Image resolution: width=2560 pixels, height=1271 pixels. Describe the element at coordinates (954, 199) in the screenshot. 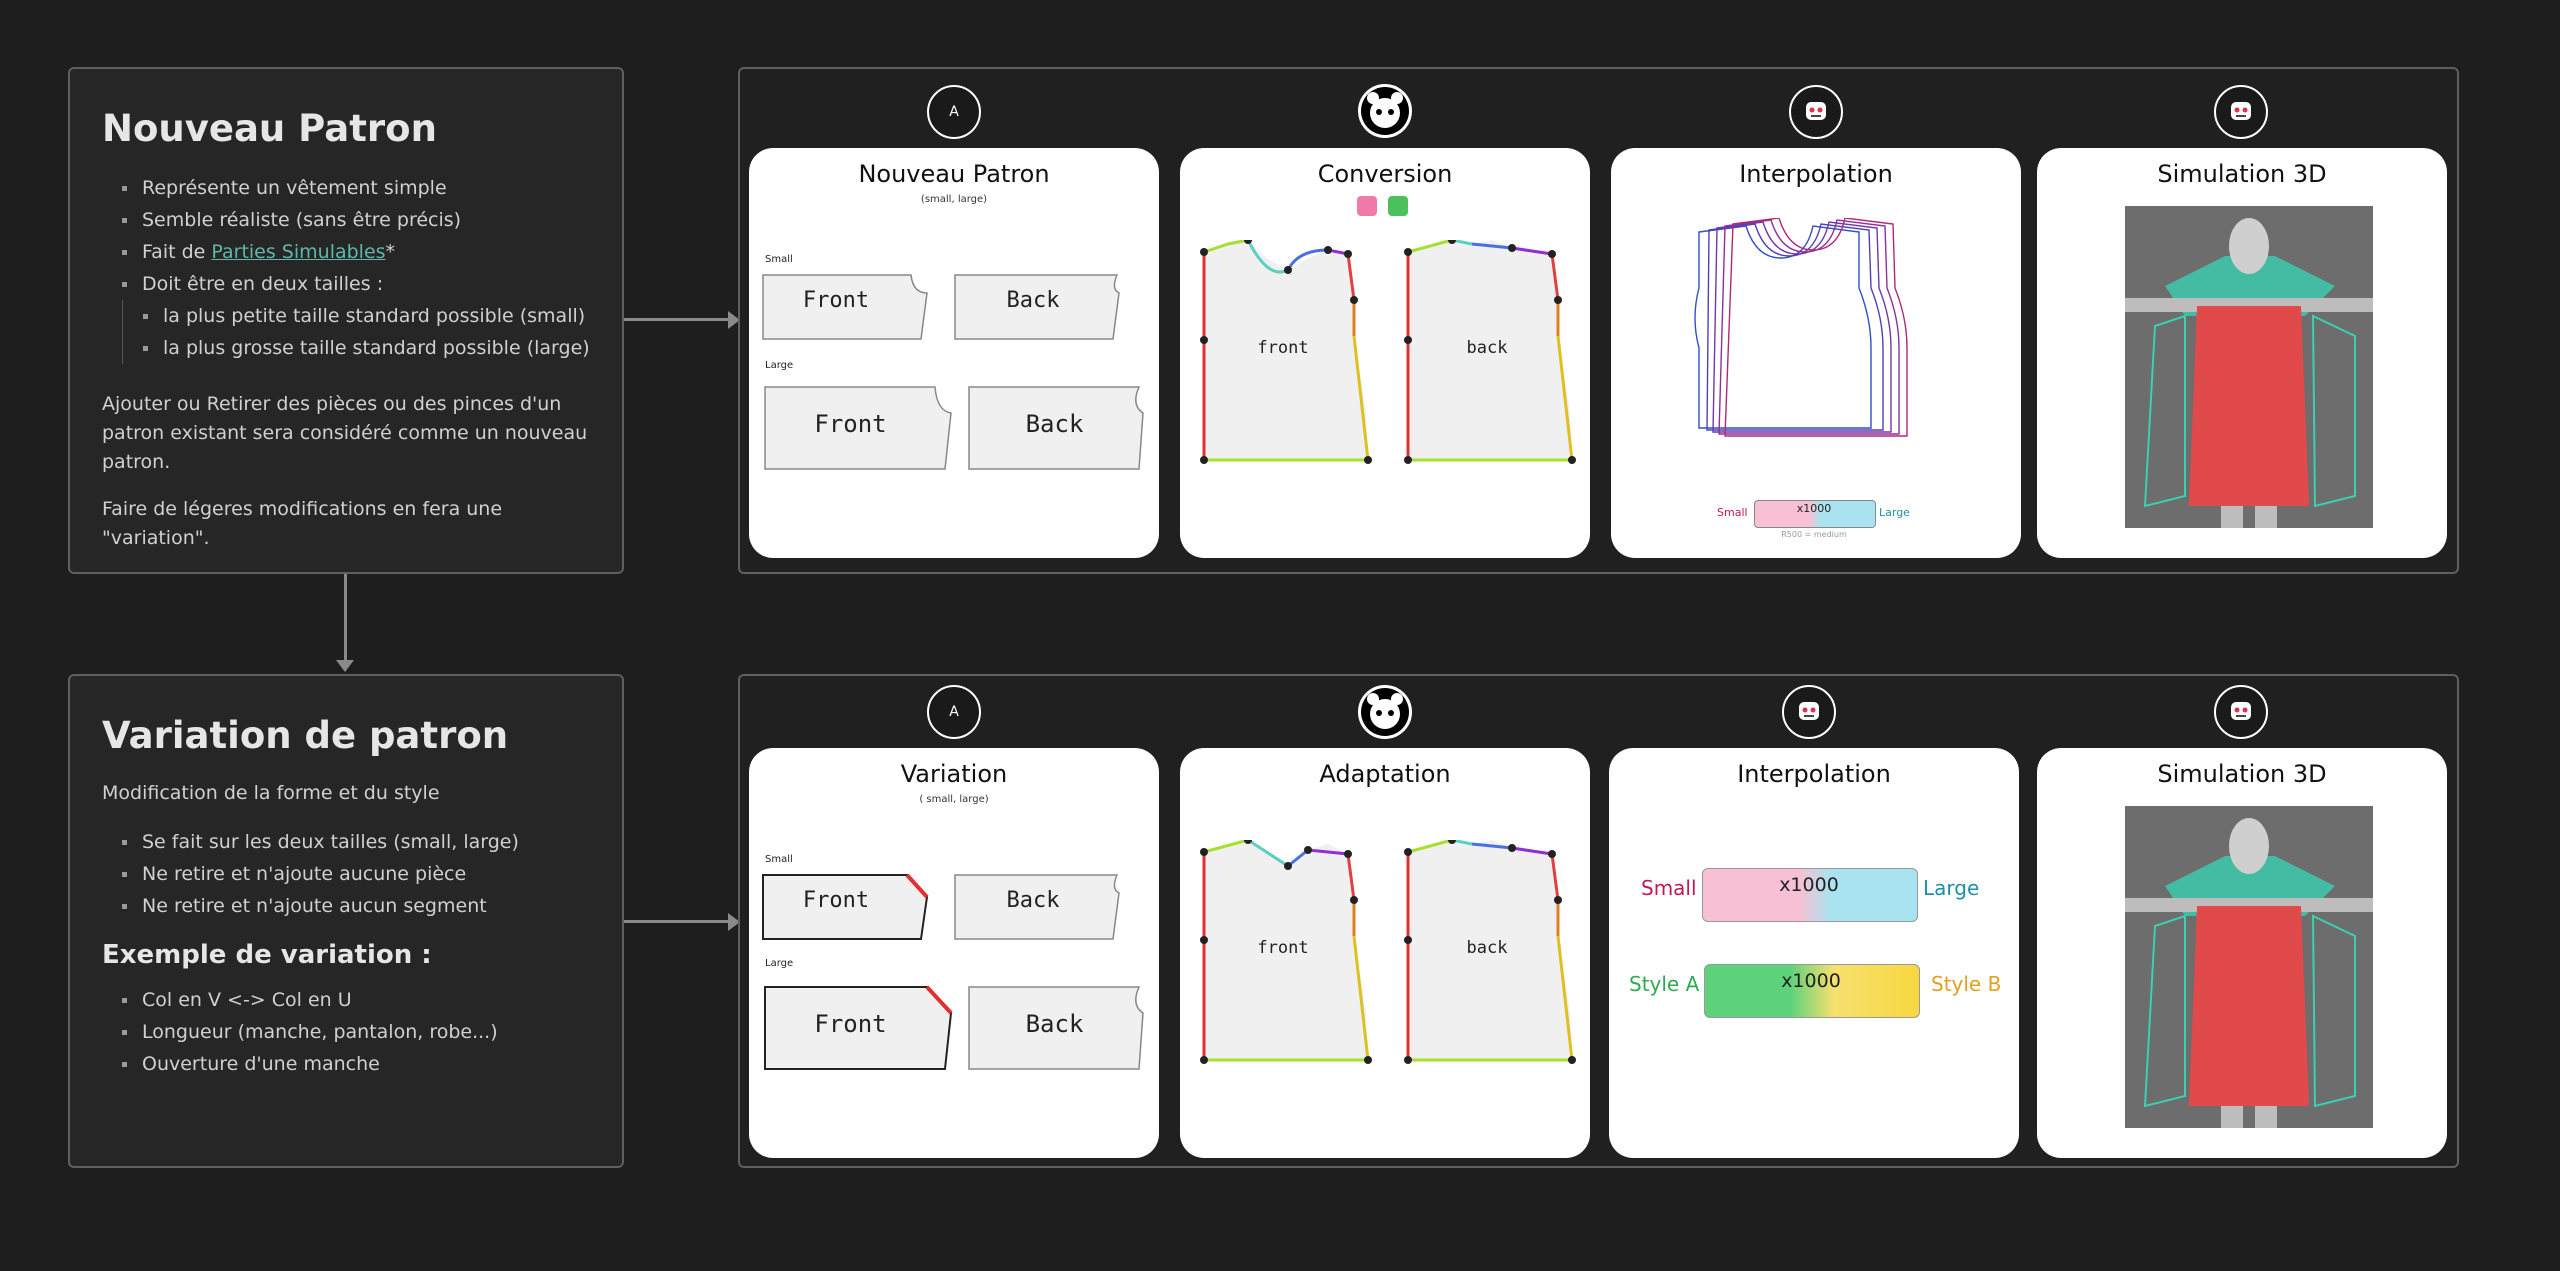

I see `card-subtitle: (small, large)` at that location.